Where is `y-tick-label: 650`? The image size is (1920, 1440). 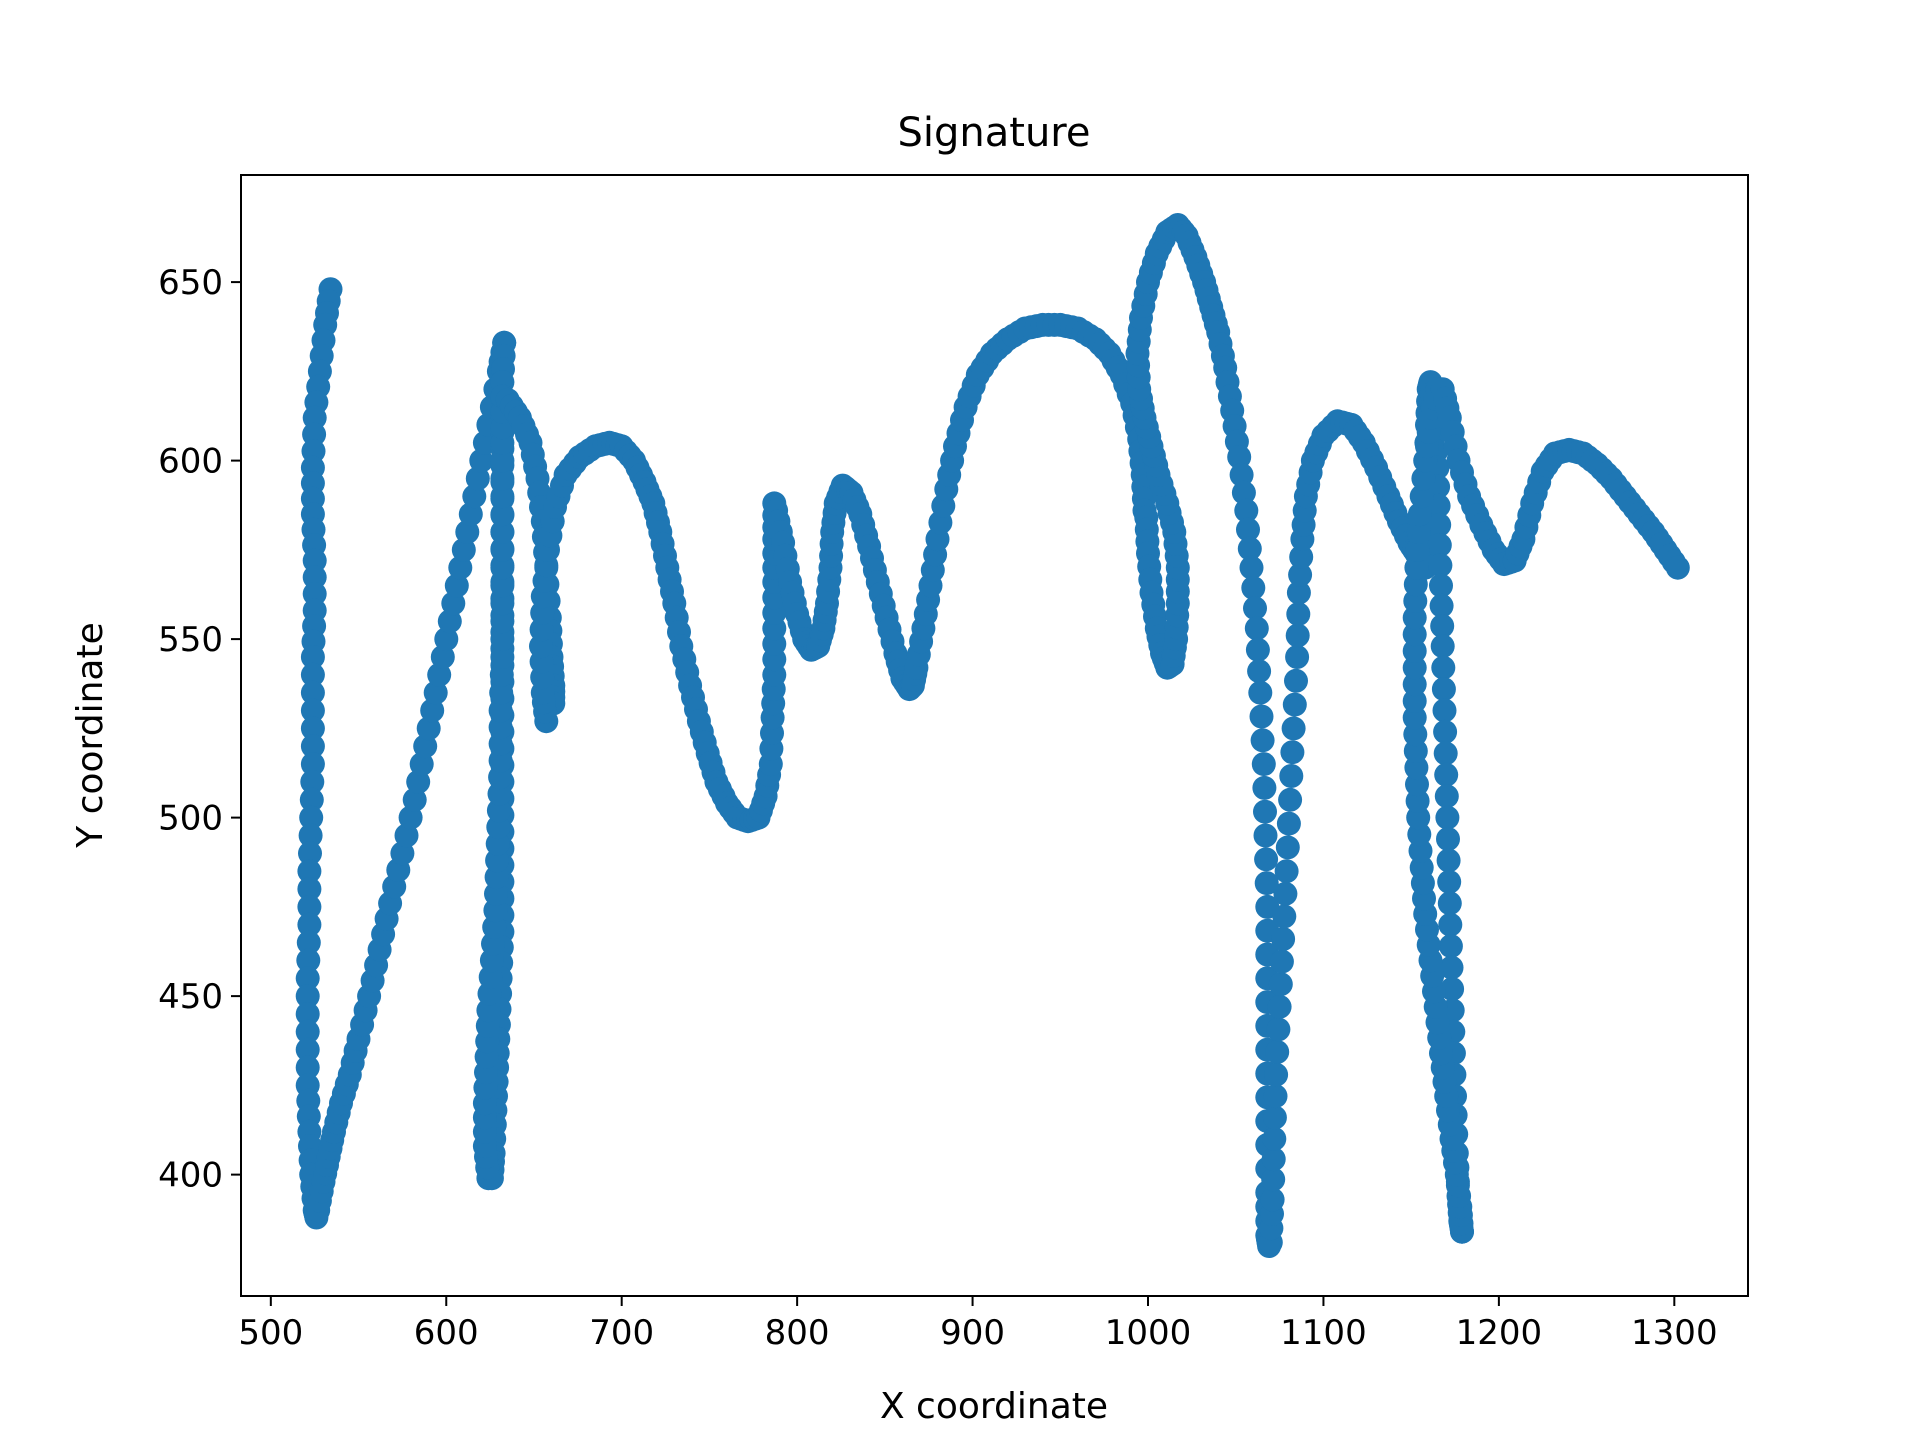 y-tick-label: 650 is located at coordinates (190, 283).